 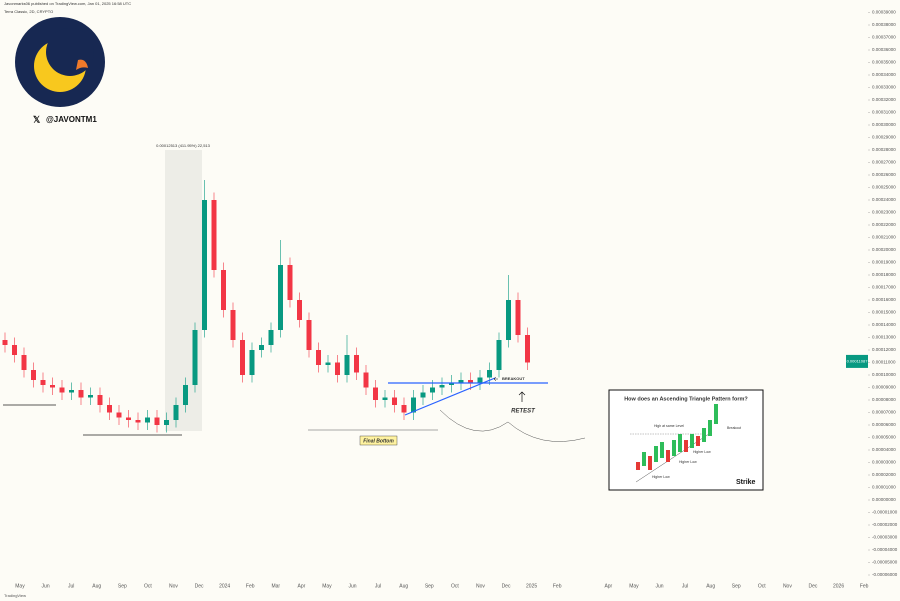 What do you see at coordinates (838, 586) in the screenshot?
I see `x-tick-label: 2026` at bounding box center [838, 586].